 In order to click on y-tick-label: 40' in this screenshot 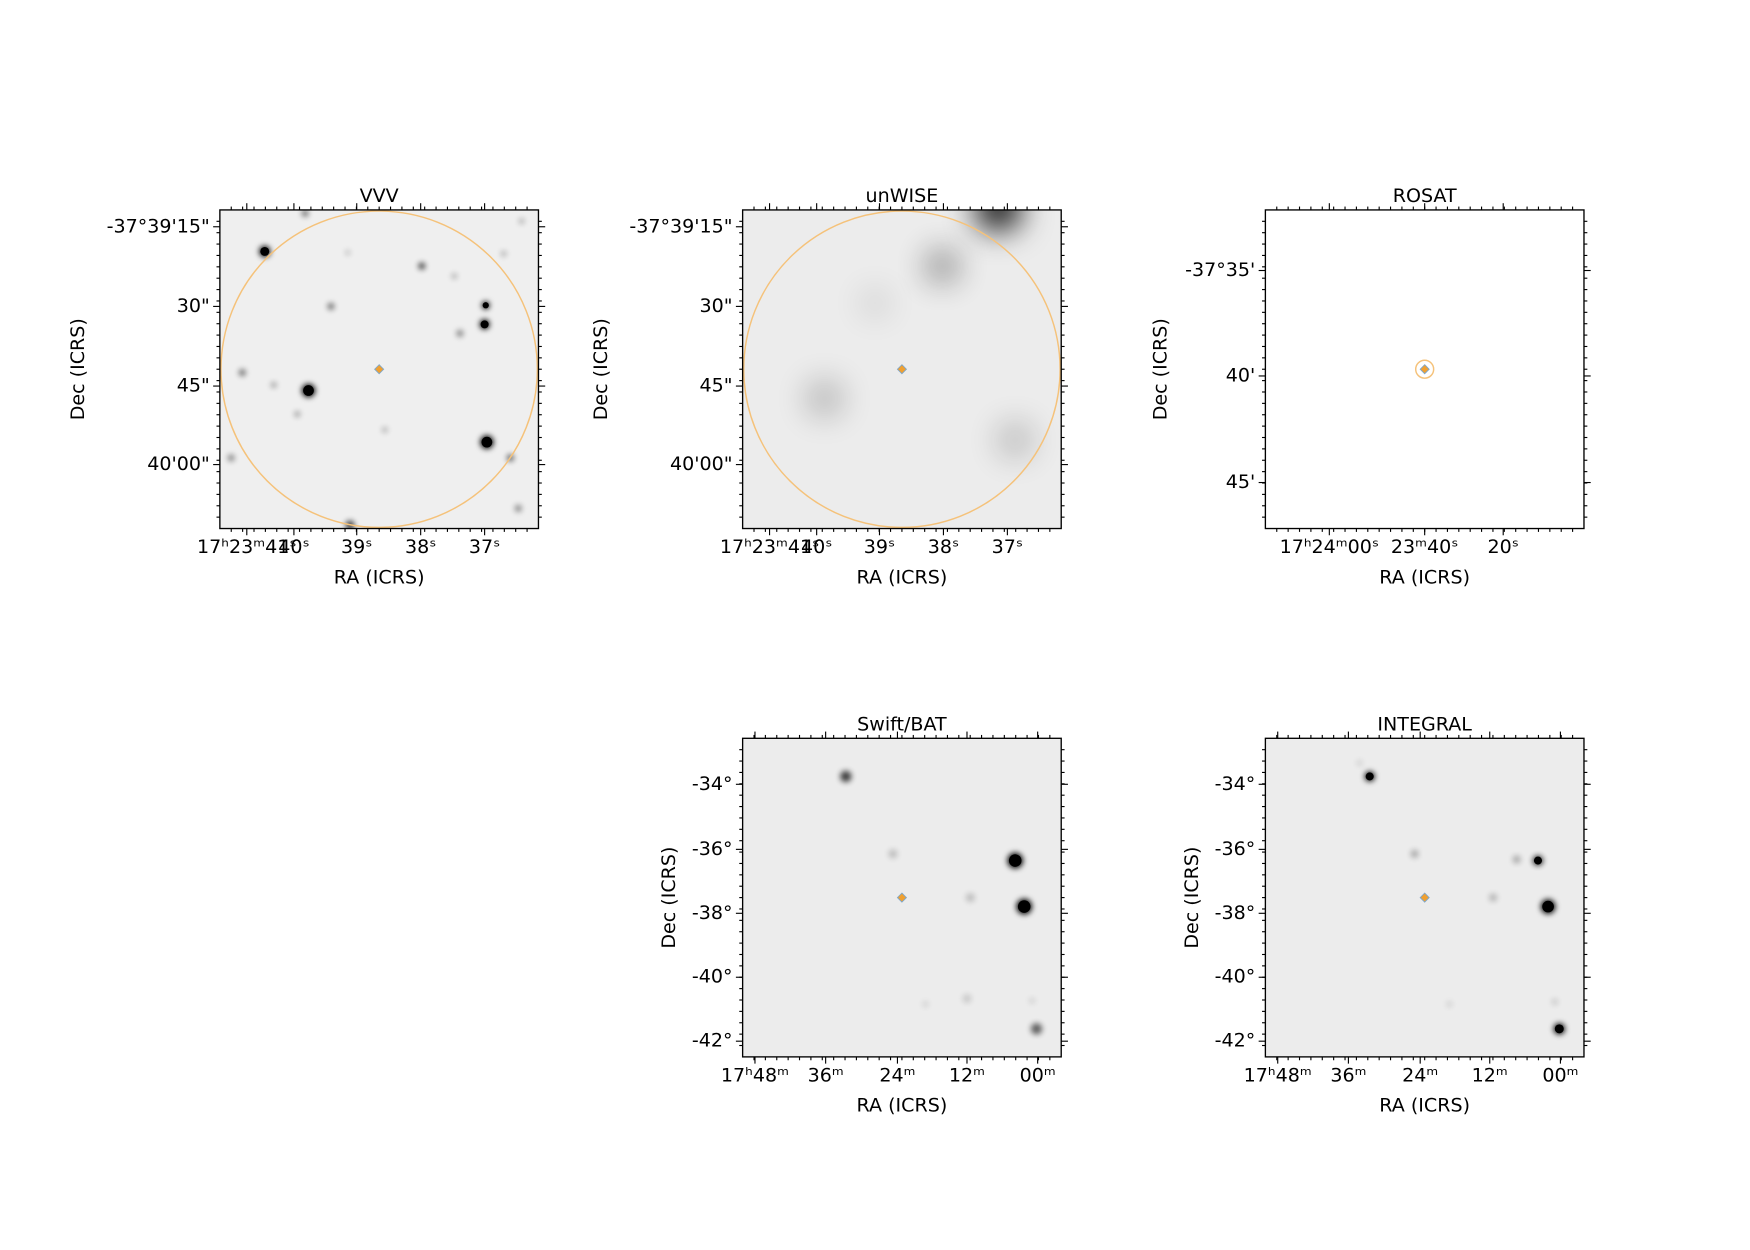, I will do `click(1241, 375)`.